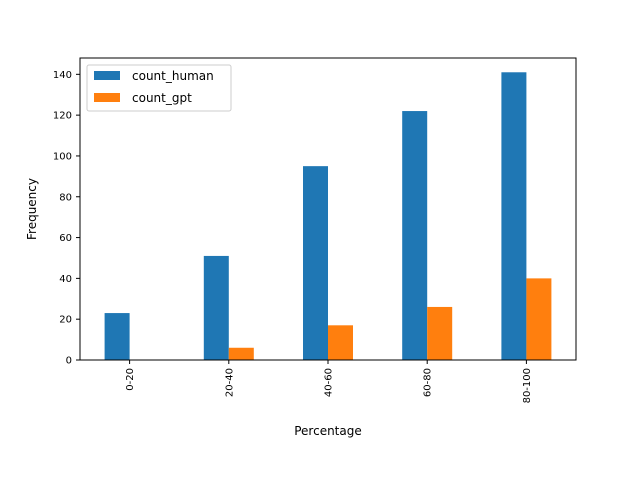 Image resolution: width=640 pixels, height=480 pixels. I want to click on y-axis: 0 20 40 60 80 100 120 140, so click(66, 218).